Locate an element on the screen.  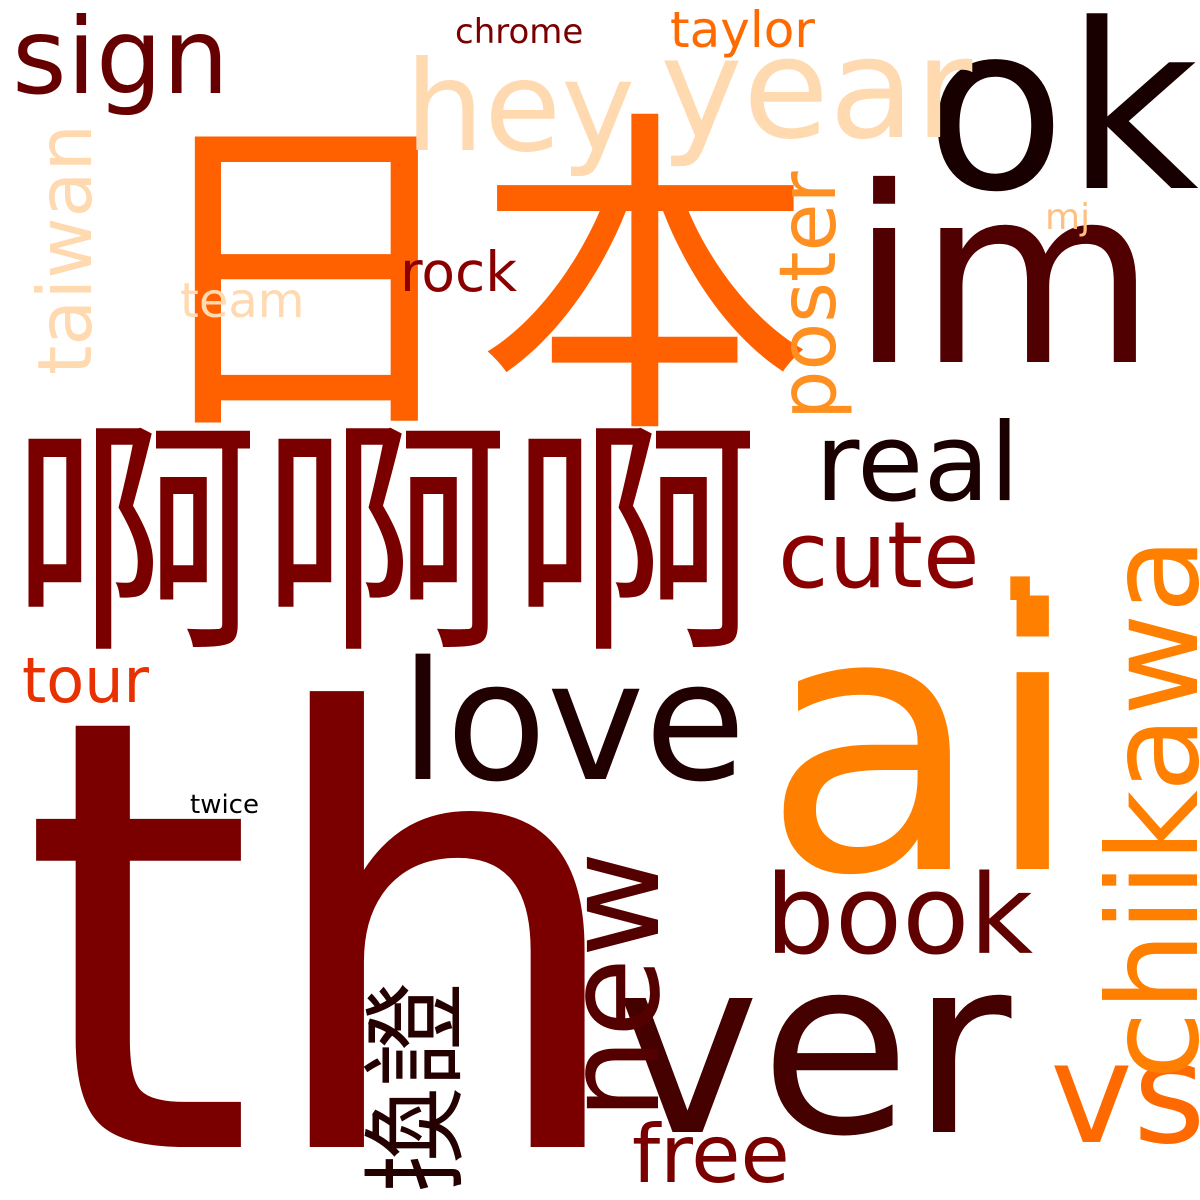
word-twice: twice is located at coordinates (224, 805).